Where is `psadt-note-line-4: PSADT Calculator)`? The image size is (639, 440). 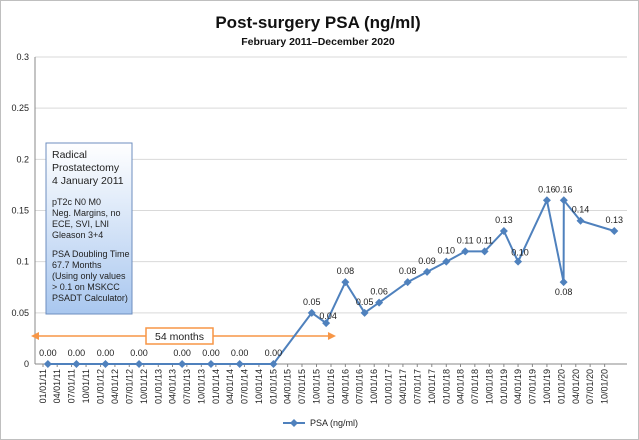
psadt-note-line-4: PSADT Calculator) is located at coordinates (90, 298).